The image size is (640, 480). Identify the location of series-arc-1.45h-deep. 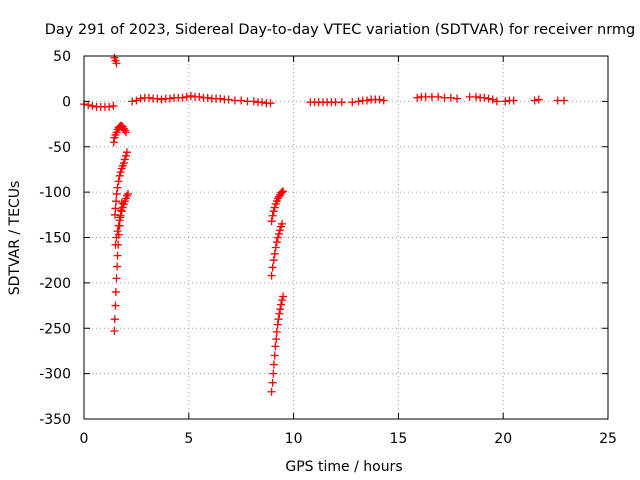
(118, 267).